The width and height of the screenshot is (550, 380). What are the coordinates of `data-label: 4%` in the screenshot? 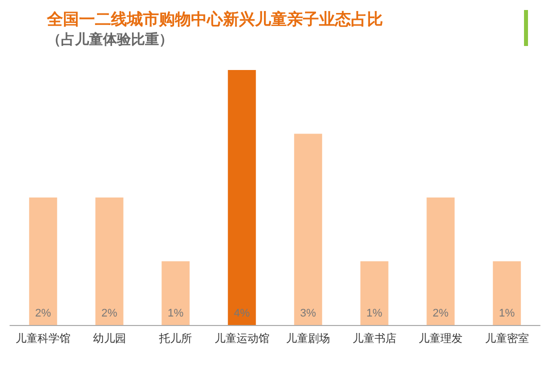 It's located at (242, 314).